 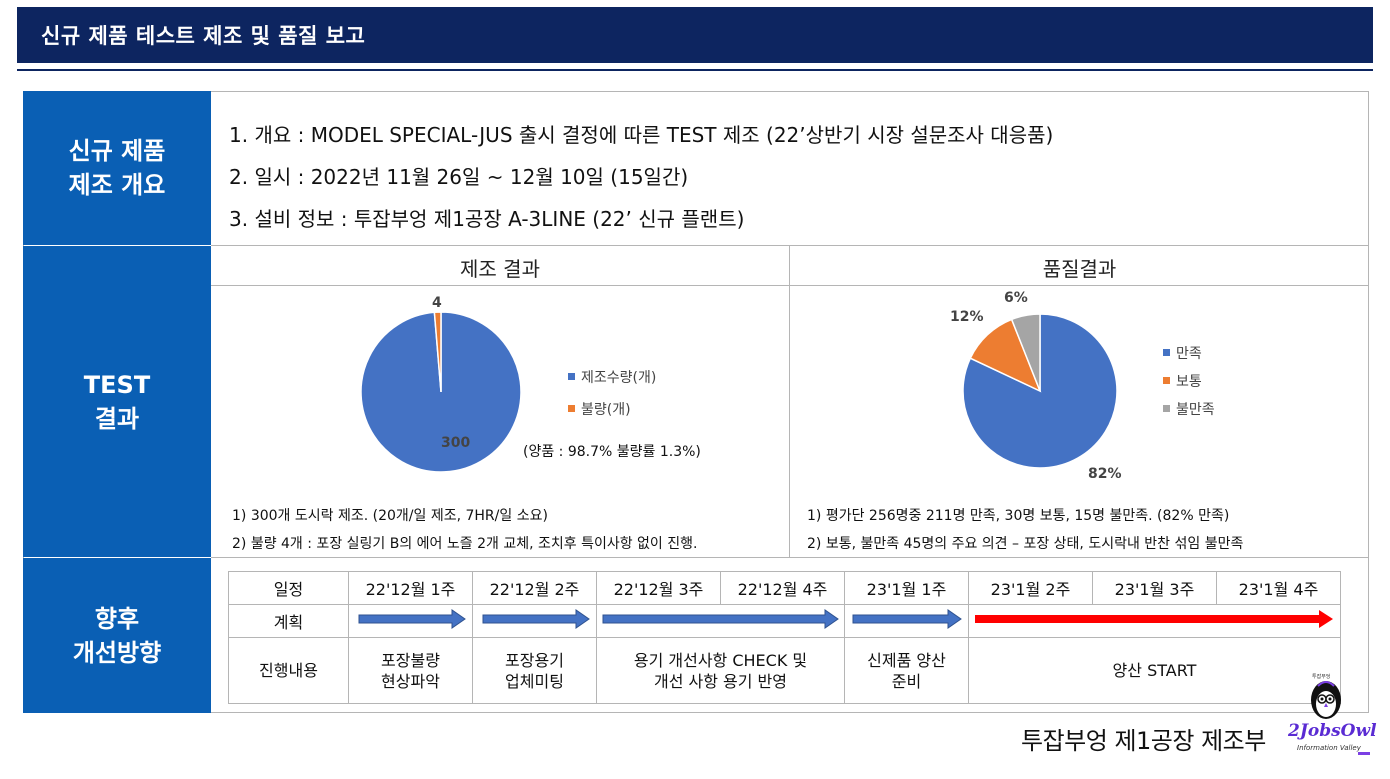 I want to click on page-title: 신규 제품 테스트 제조 및 품질 보고, so click(x=203, y=36).